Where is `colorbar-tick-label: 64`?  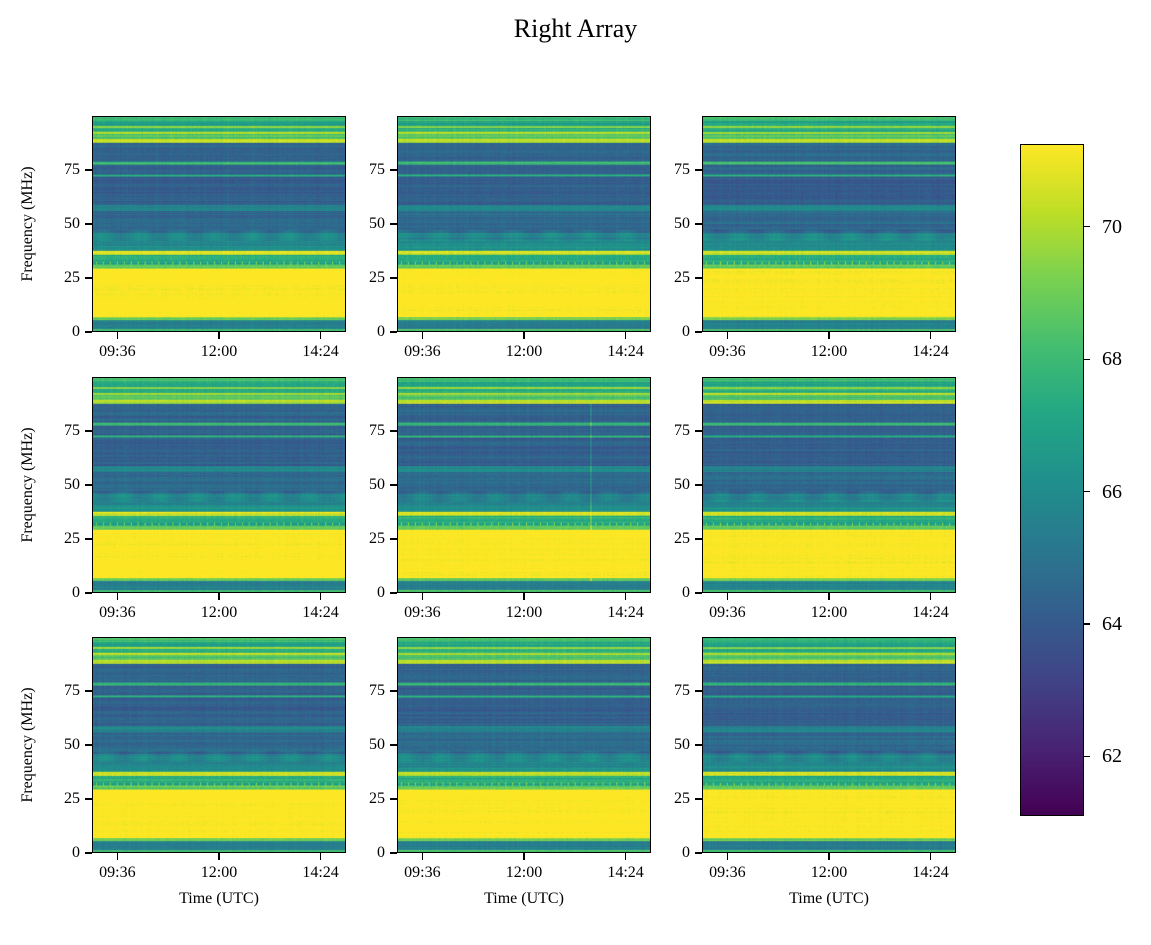 colorbar-tick-label: 64 is located at coordinates (1112, 624).